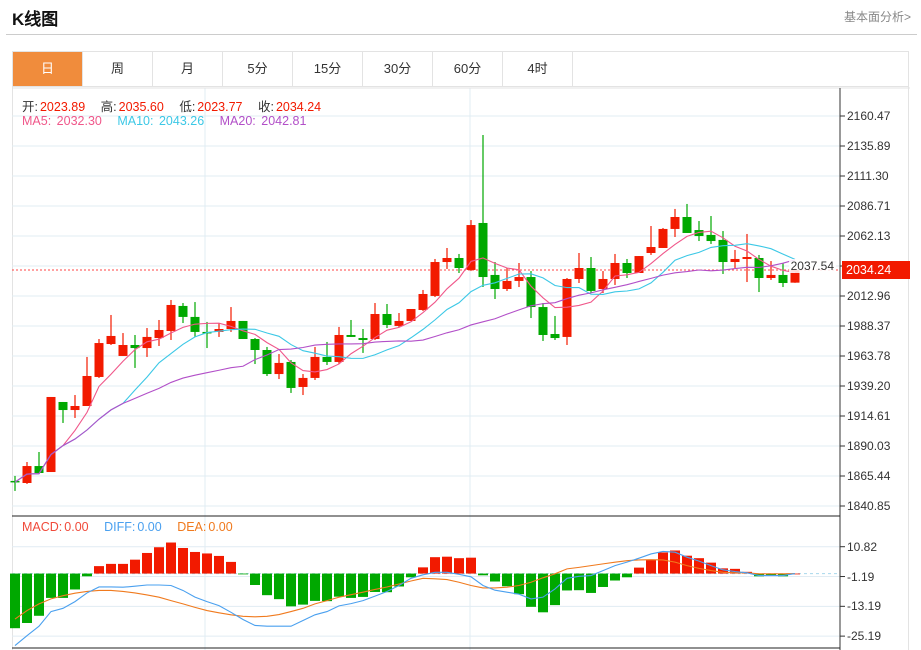  What do you see at coordinates (118, 69) in the screenshot?
I see `tab-week: 周` at bounding box center [118, 69].